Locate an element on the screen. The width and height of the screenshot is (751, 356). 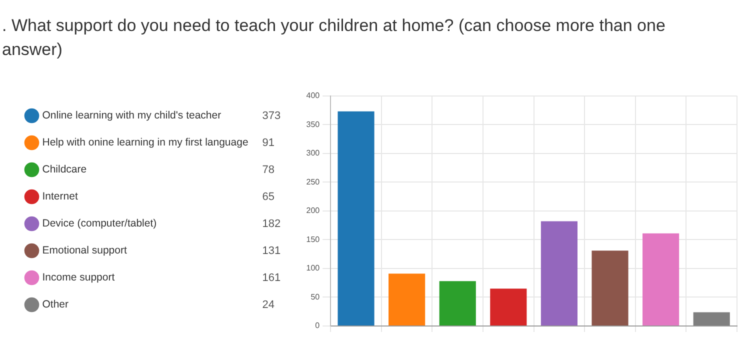
chart-title: . What support do you need to teach your children at home? (can choose more than one answer) is located at coordinates (333, 38).